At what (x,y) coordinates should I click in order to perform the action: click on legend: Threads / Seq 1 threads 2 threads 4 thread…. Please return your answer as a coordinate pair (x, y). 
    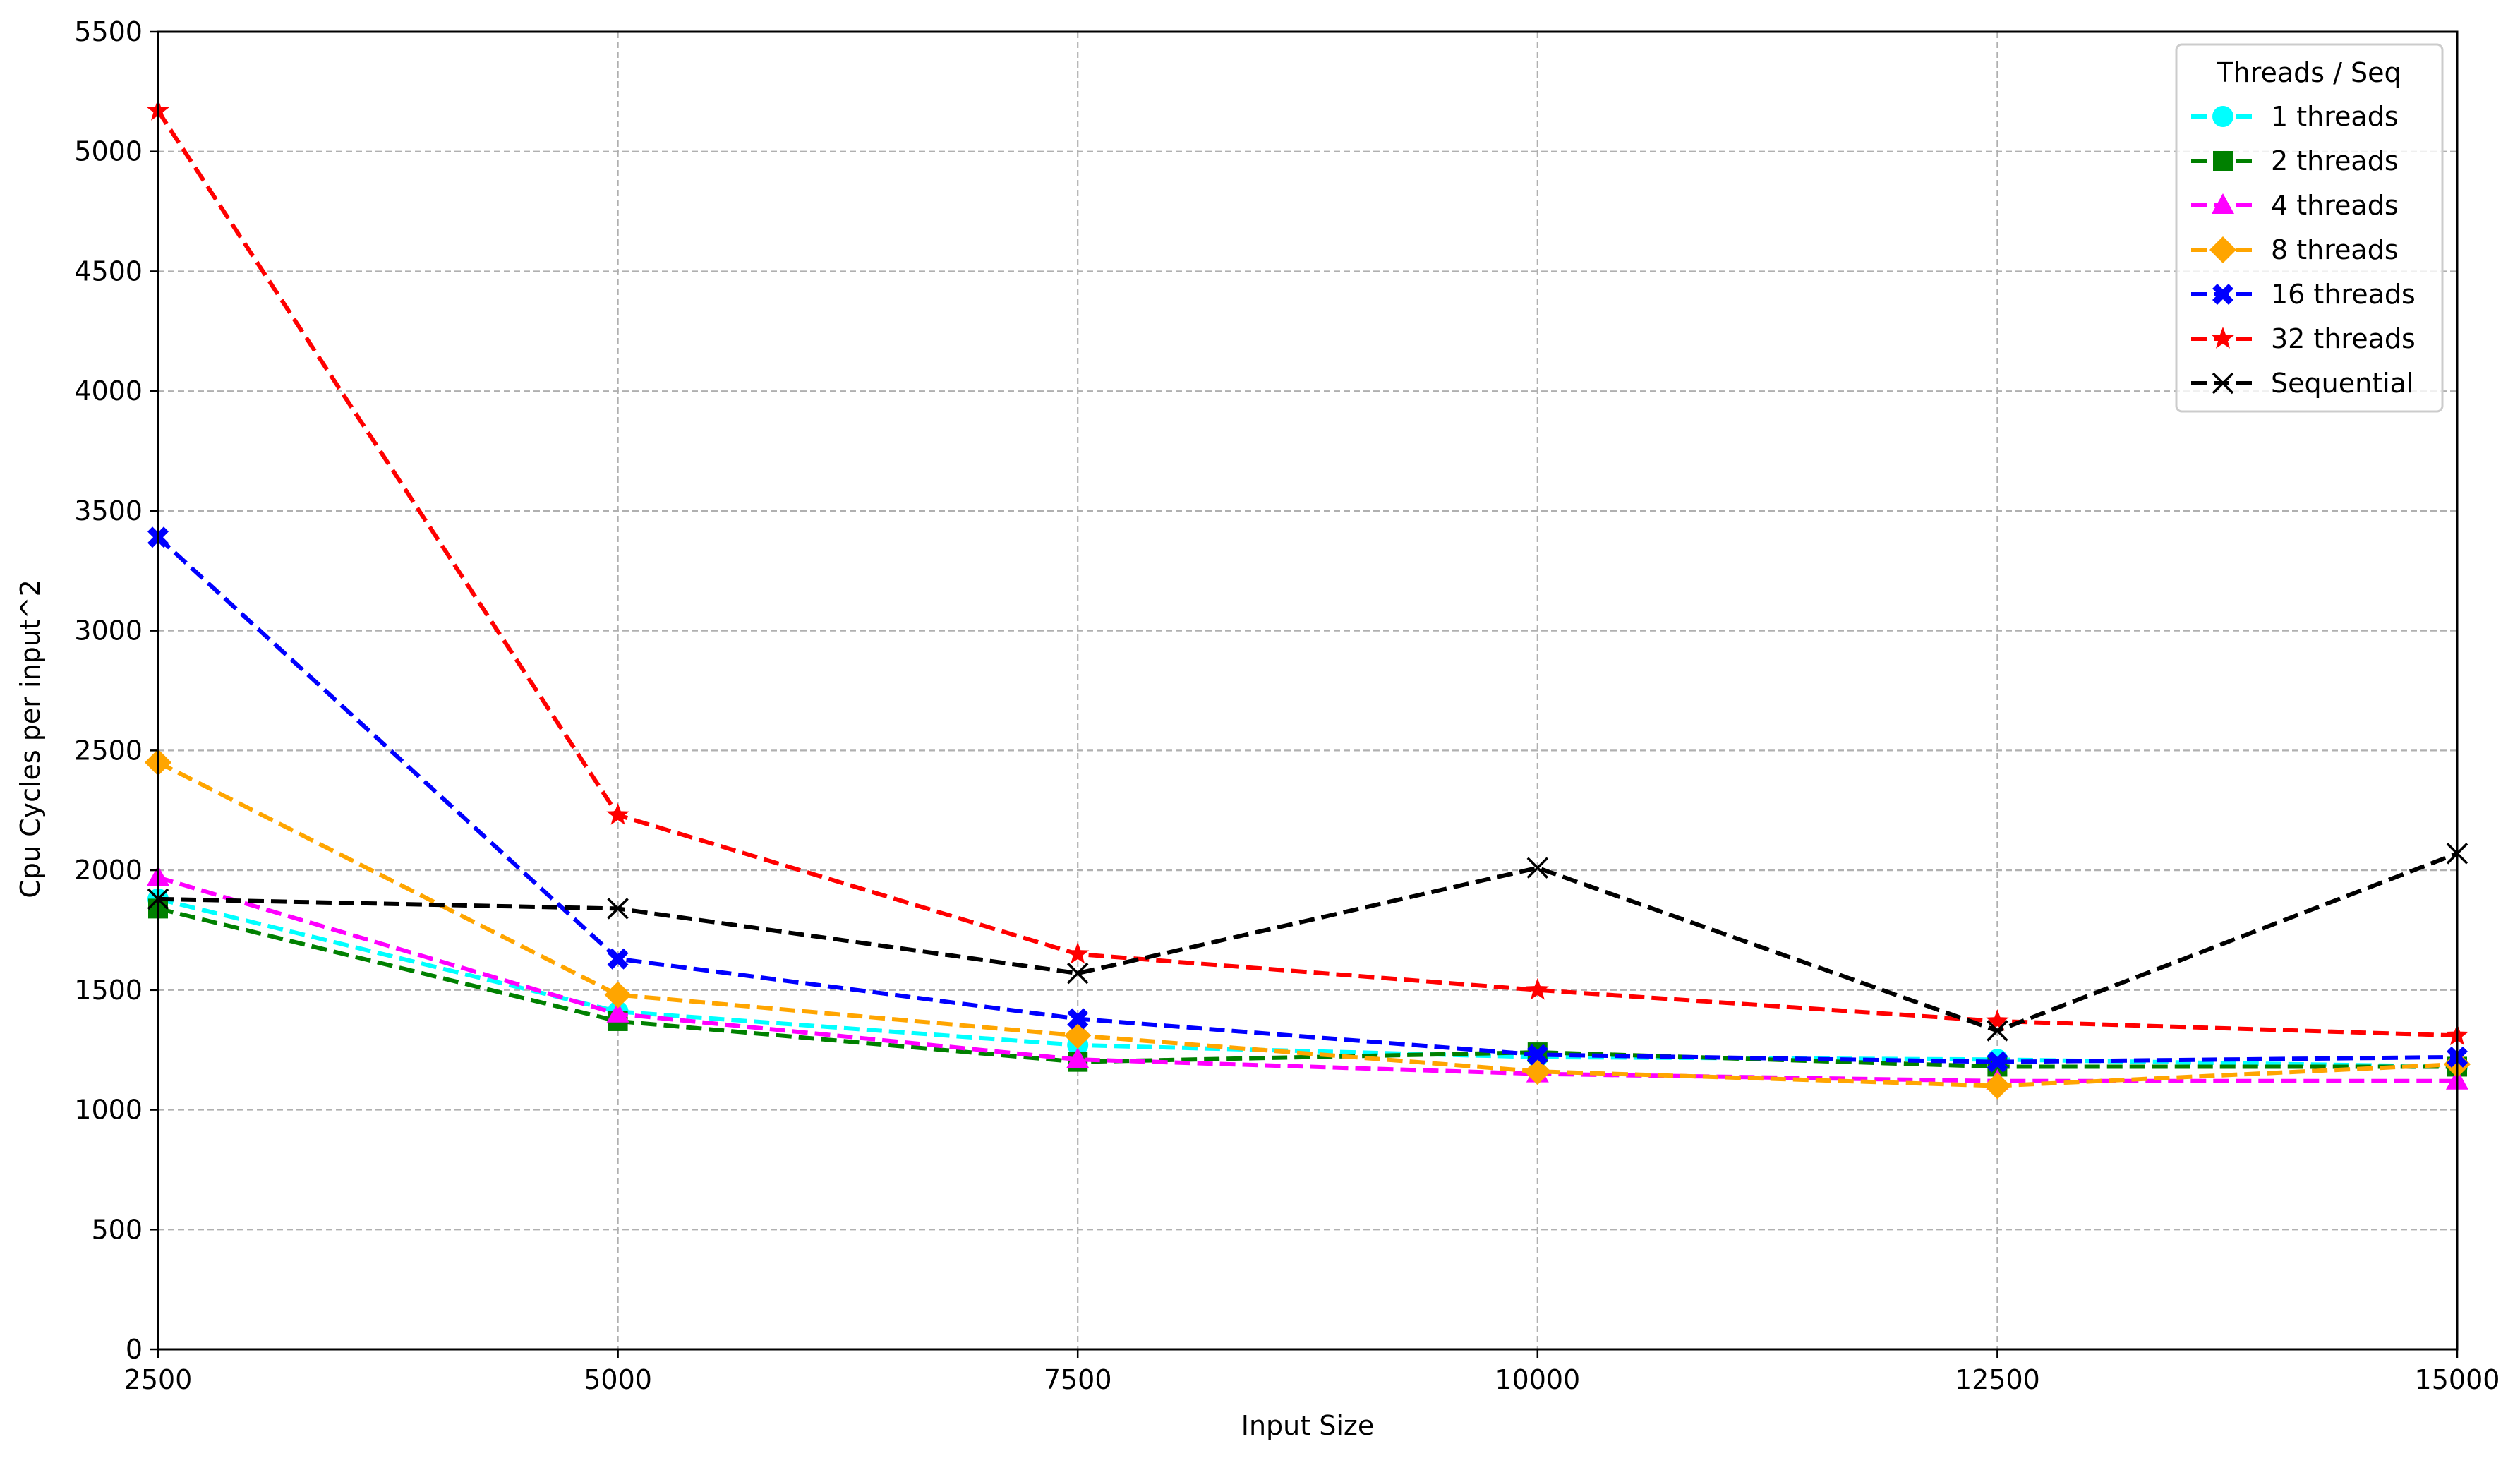
    Looking at the image, I should click on (2309, 228).